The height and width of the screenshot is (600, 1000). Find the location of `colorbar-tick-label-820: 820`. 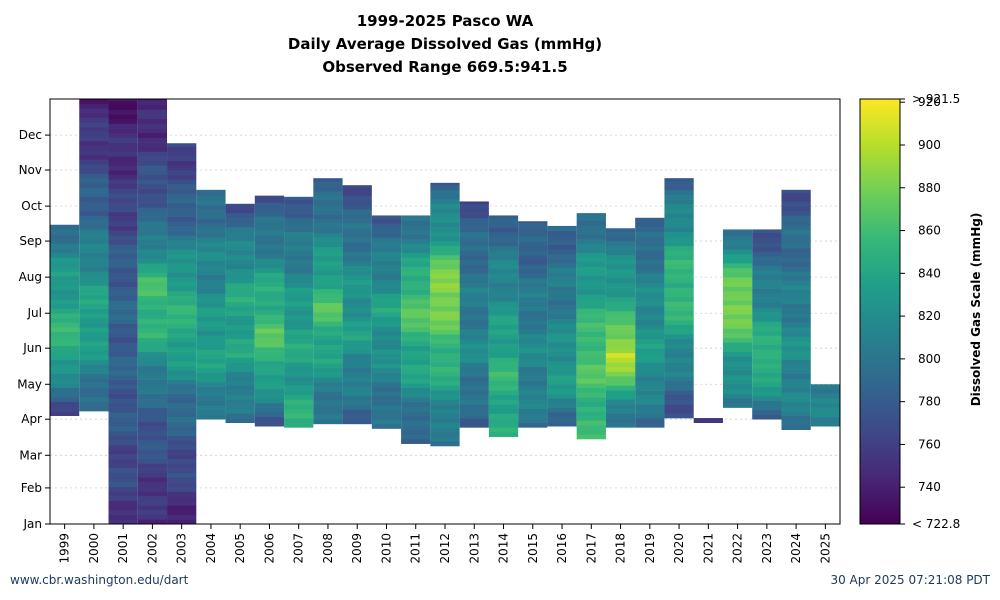

colorbar-tick-label-820: 820 is located at coordinates (929, 316).